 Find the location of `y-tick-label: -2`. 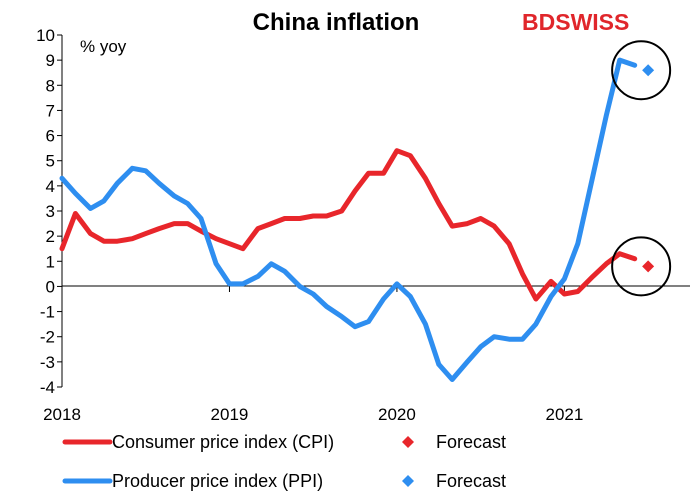

y-tick-label: -2 is located at coordinates (47, 337).